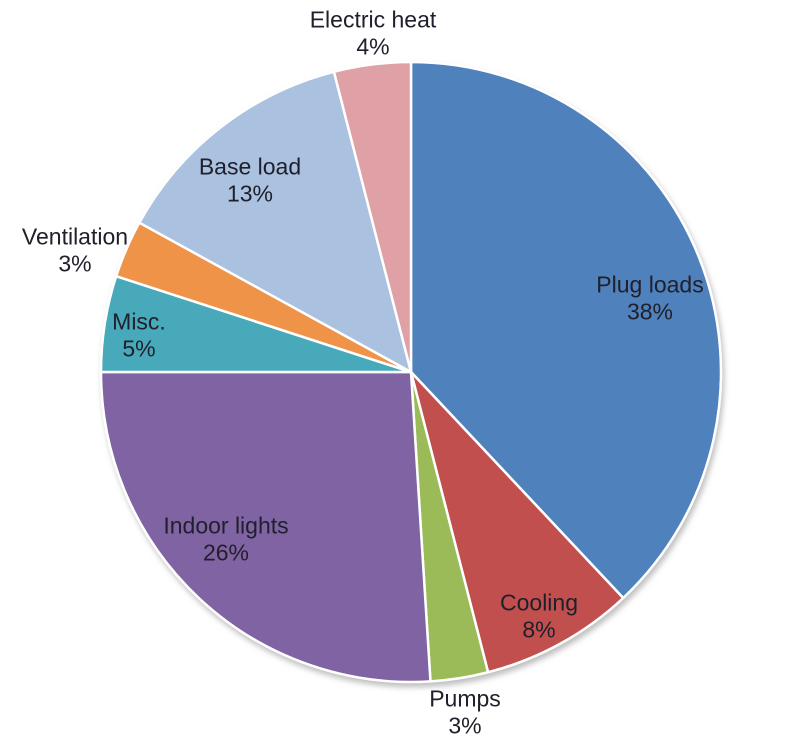  I want to click on pie-label-electric-heat: Electric heat 4%, so click(373, 33).